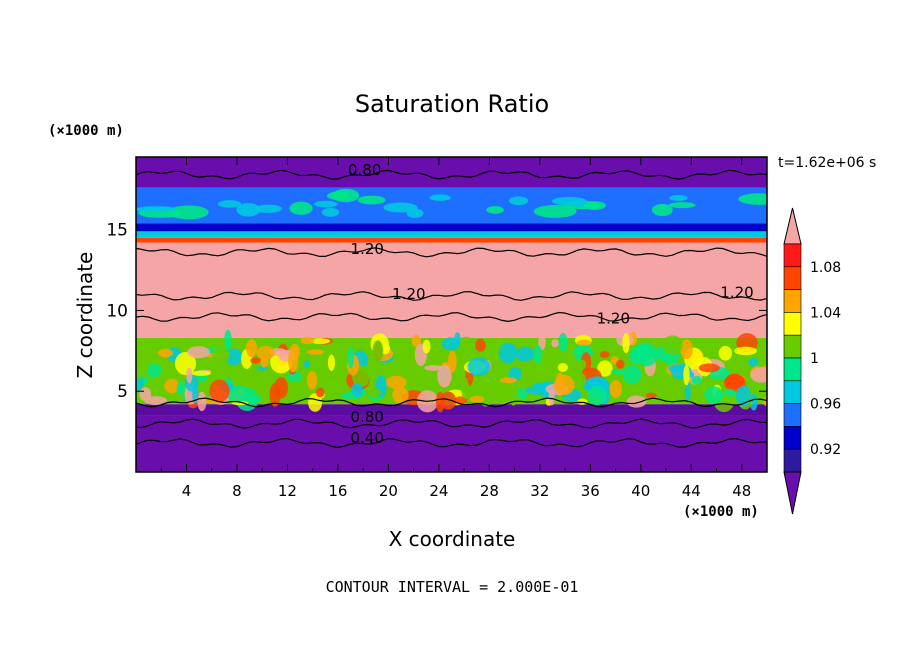 This screenshot has height=654, width=904. What do you see at coordinates (825, 450) in the screenshot?
I see `colorbar-label: 0.92` at bounding box center [825, 450].